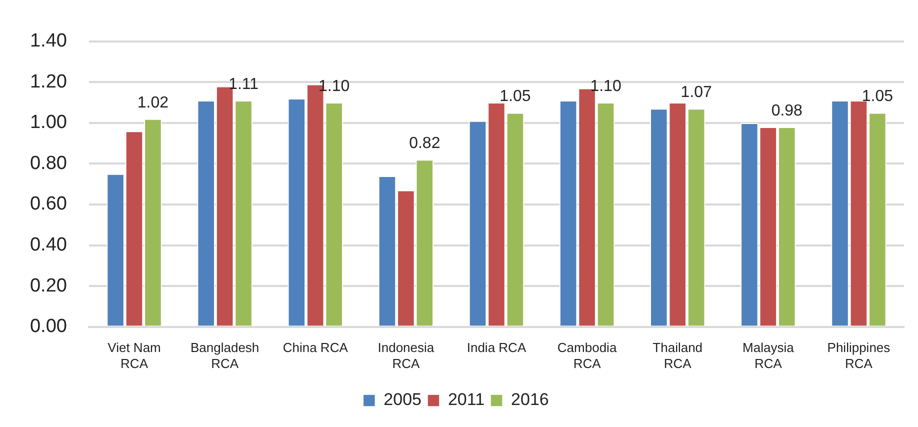  I want to click on y-tick-label: 0.80, so click(48, 163).